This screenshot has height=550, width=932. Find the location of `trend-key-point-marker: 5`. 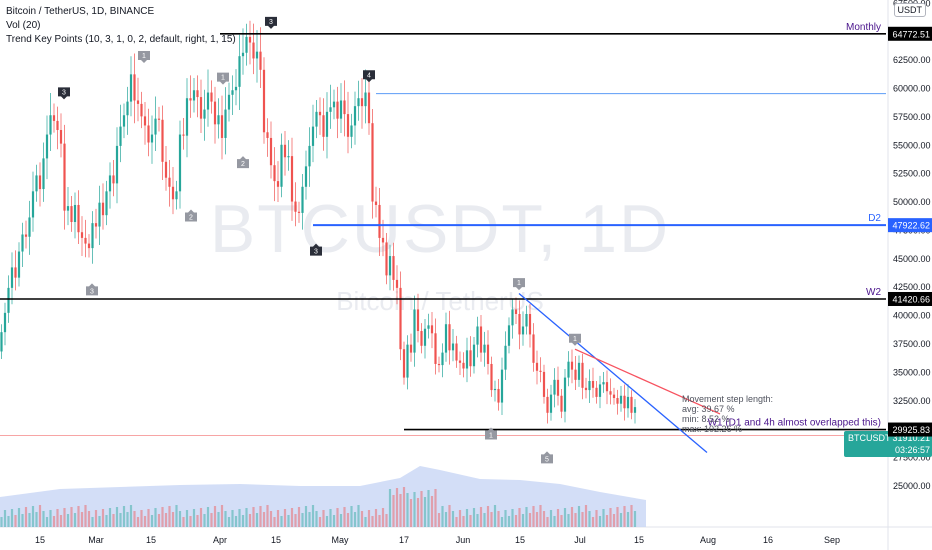

trend-key-point-marker: 5 is located at coordinates (547, 457).